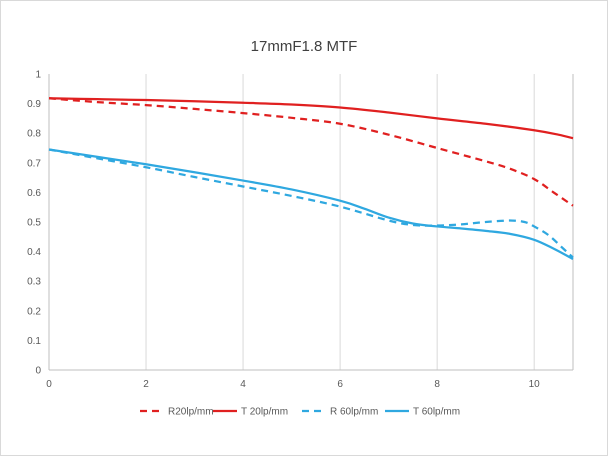 This screenshot has height=456, width=608. What do you see at coordinates (34, 341) in the screenshot?
I see `y-tick-label: 0.1` at bounding box center [34, 341].